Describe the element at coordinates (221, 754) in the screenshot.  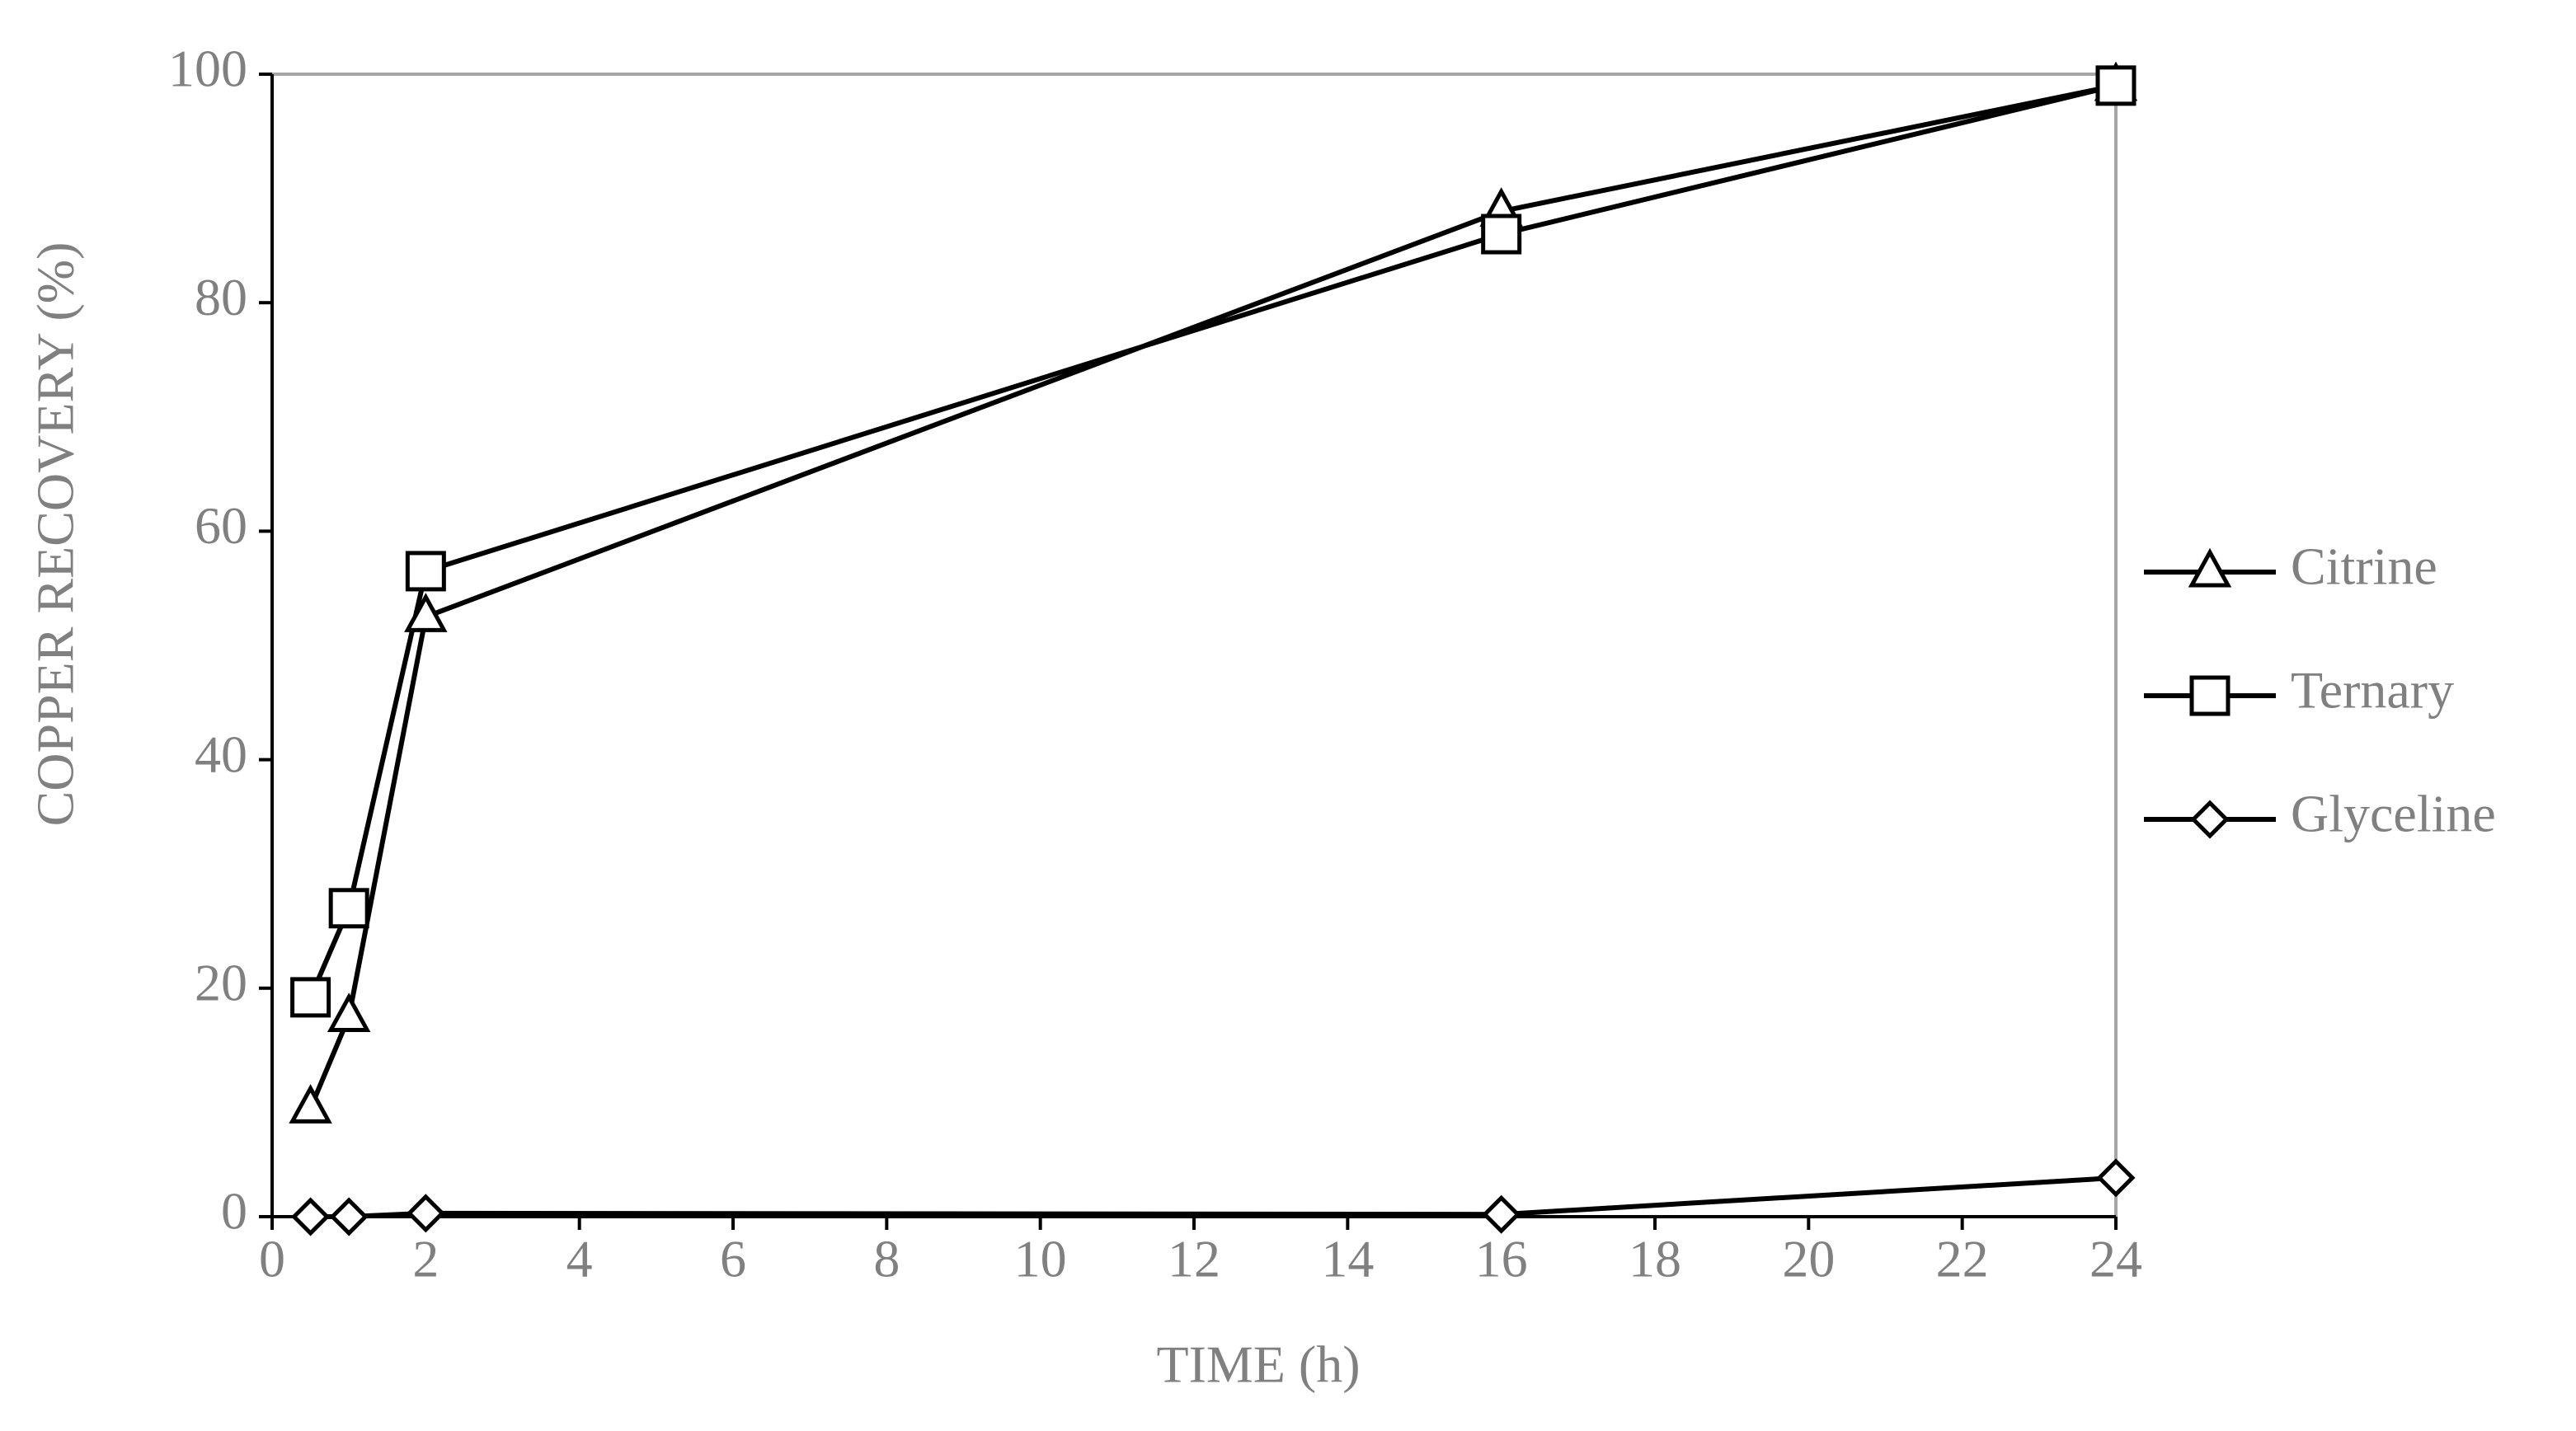
I see `y-tick-label: 40` at that location.